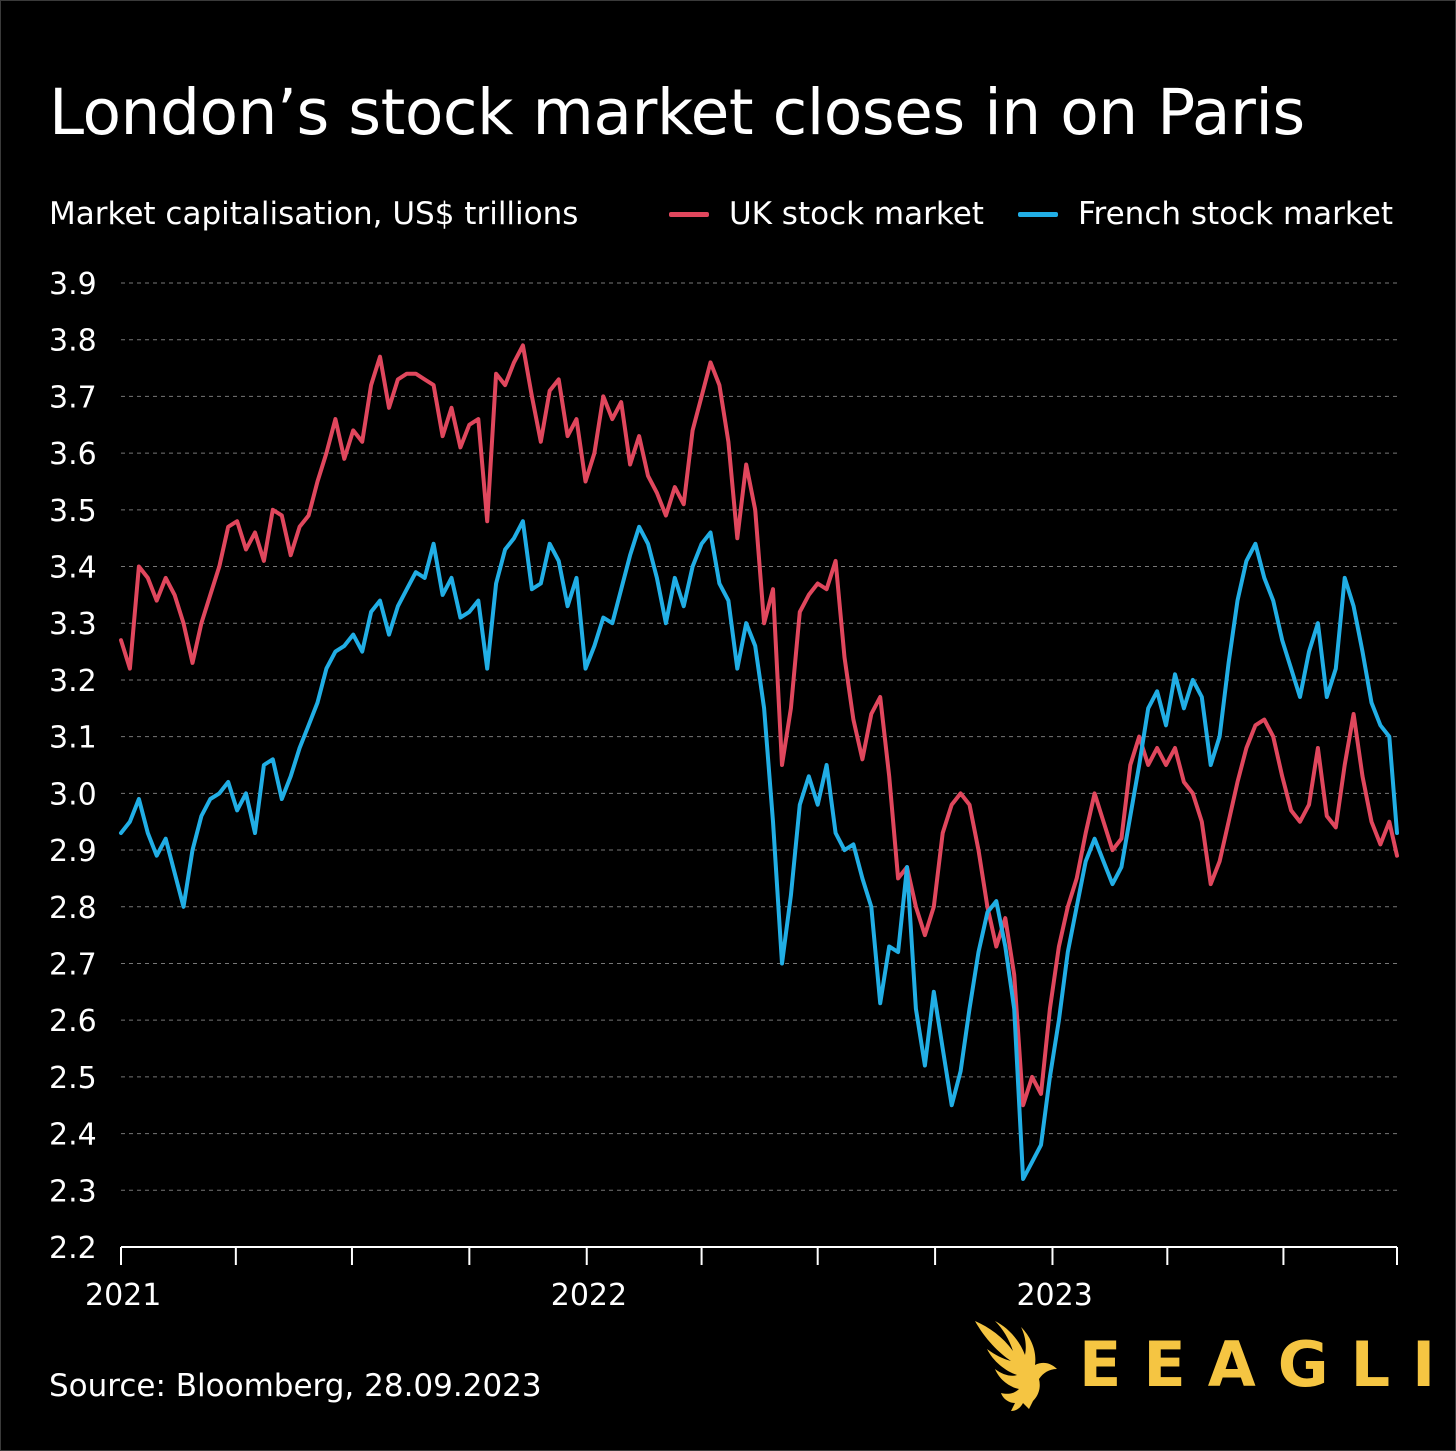  I want to click on y-tick-label: 3.5, so click(73, 511).